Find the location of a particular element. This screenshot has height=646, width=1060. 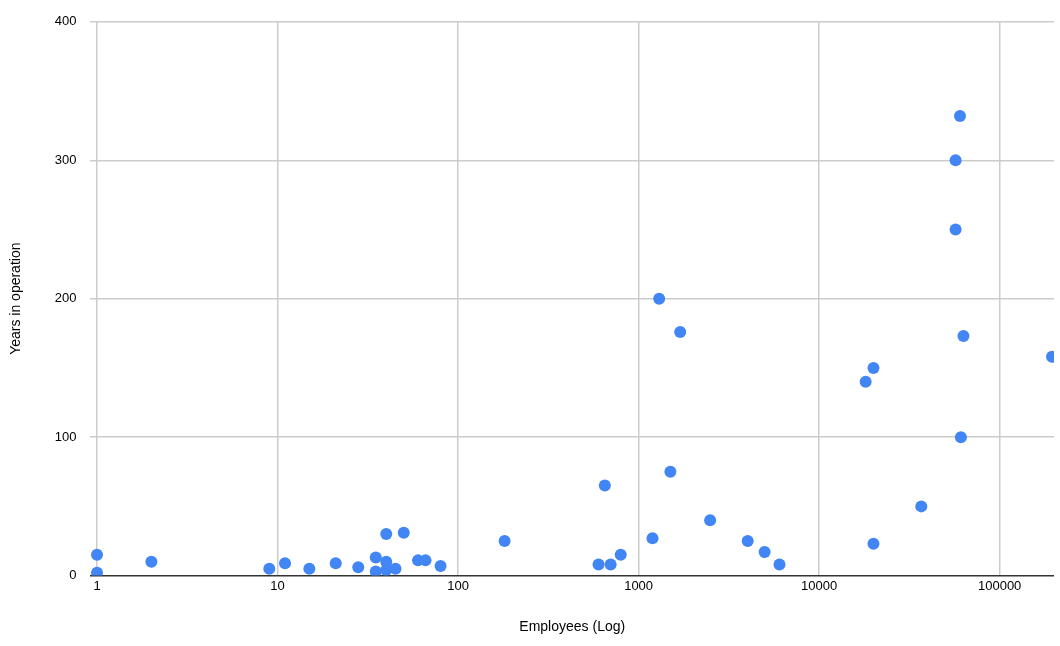

y-tick-label: 200 is located at coordinates (65, 298).